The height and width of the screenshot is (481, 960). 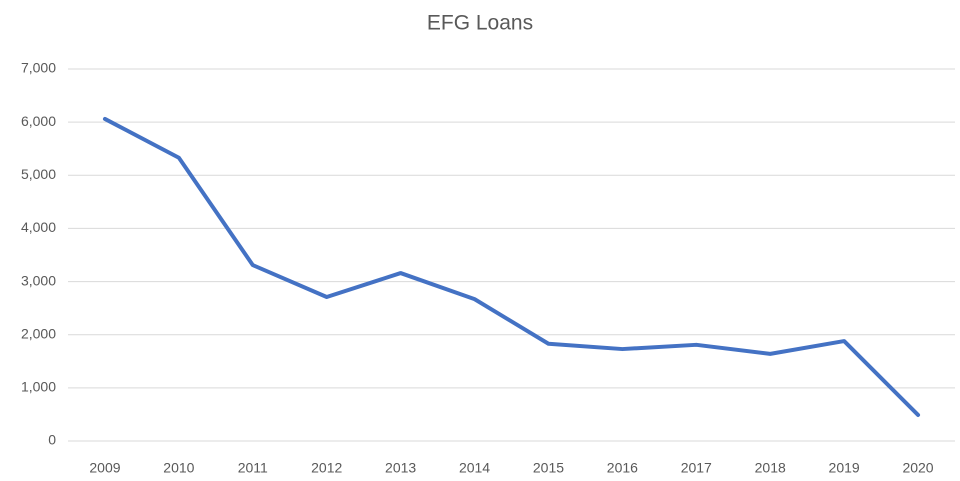 I want to click on x-tick-label: 2014, so click(x=474, y=468).